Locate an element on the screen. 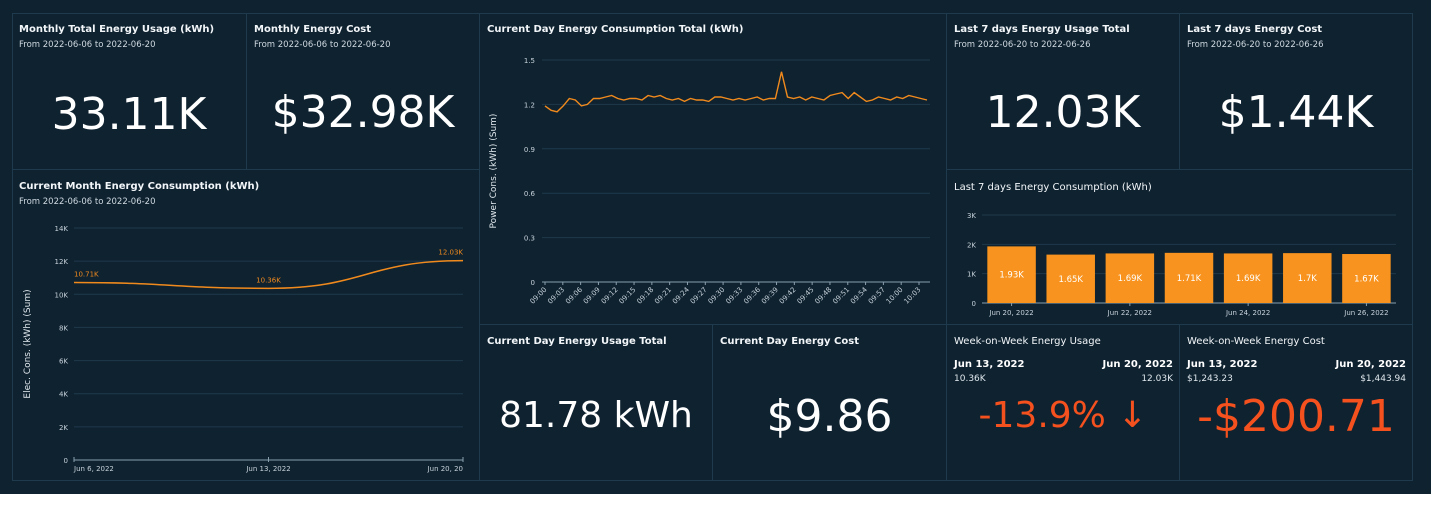  x-tick-label: 09:18 is located at coordinates (645, 296).